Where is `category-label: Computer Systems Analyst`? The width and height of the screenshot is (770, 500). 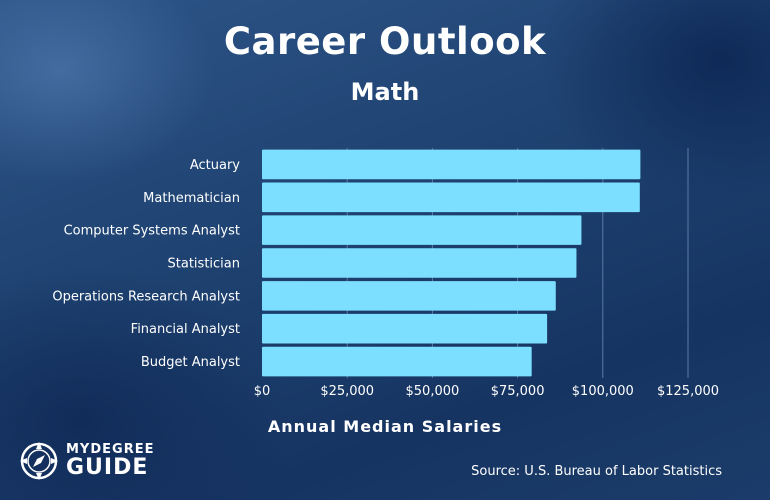 category-label: Computer Systems Analyst is located at coordinates (152, 231).